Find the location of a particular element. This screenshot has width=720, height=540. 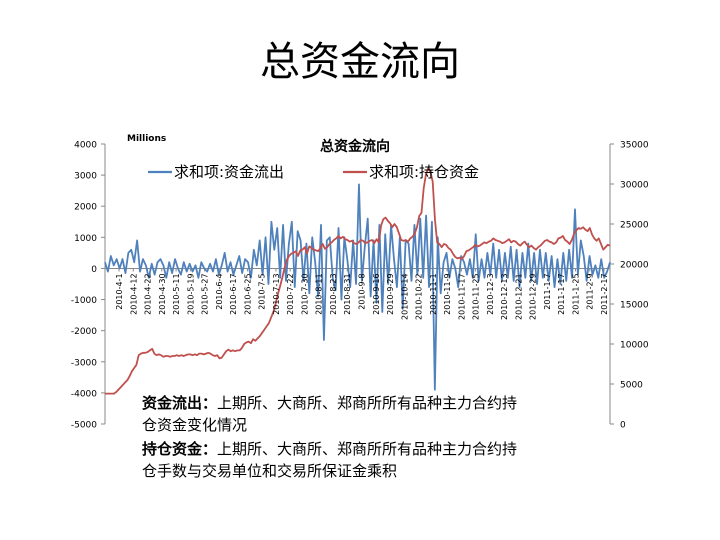

x-tick-label: 2011-1-17 is located at coordinates (561, 293).